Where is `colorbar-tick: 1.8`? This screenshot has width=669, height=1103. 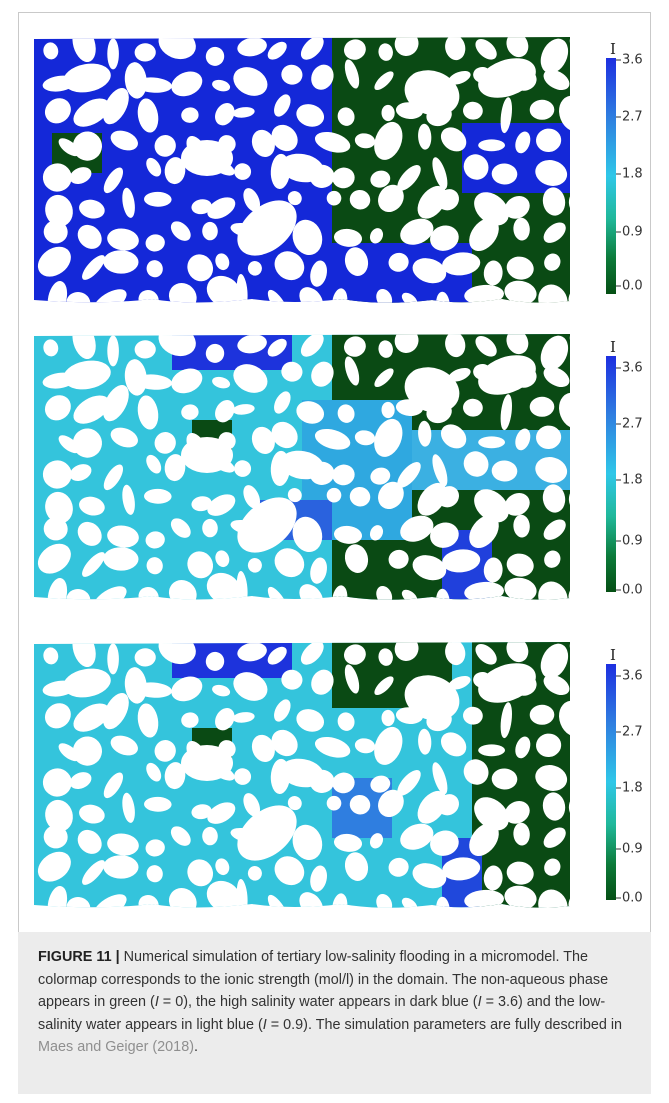
colorbar-tick: 1.8 is located at coordinates (629, 788).